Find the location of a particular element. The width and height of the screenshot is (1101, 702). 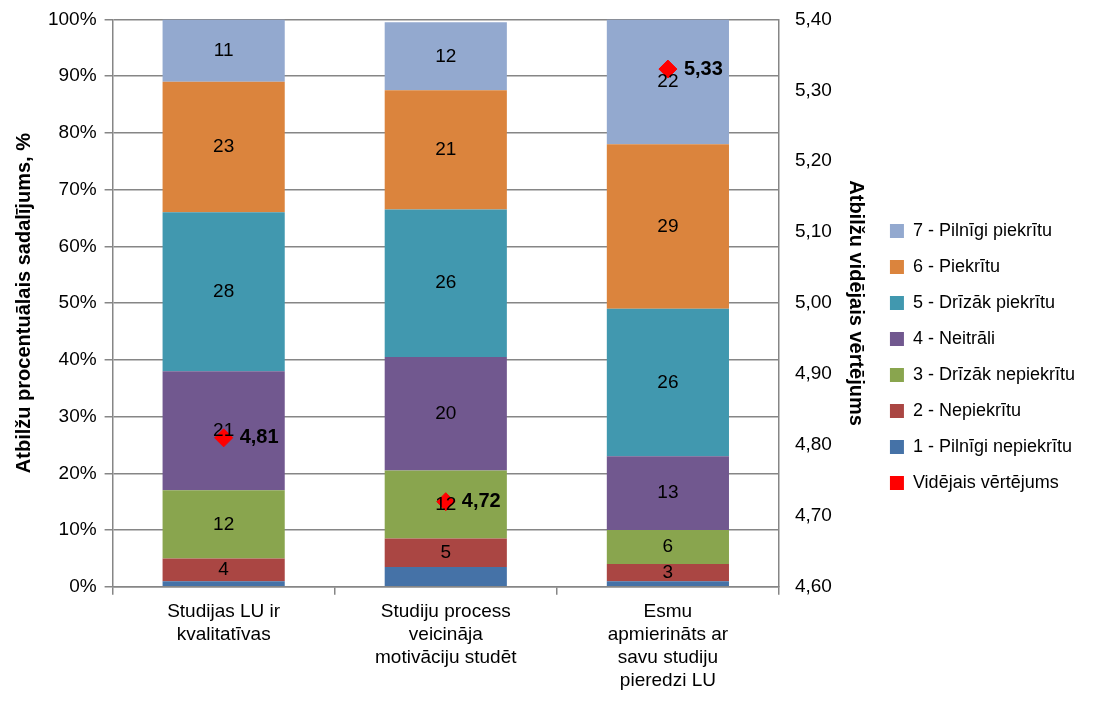

legend-label: 4 - Neitrāli is located at coordinates (953, 337).